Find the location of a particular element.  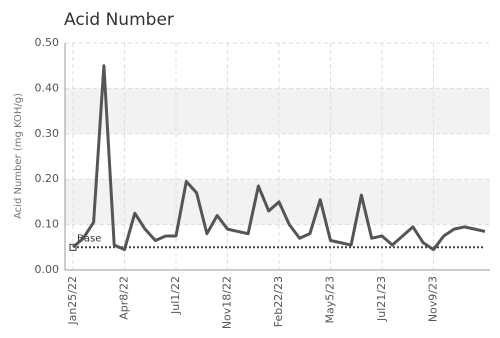

chart-title: Acid Number is located at coordinates (119, 20).